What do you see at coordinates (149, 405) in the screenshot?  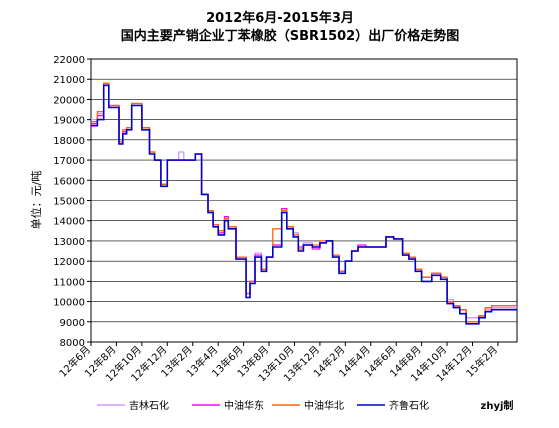 I see `legend-label-0: 吉林石化` at bounding box center [149, 405].